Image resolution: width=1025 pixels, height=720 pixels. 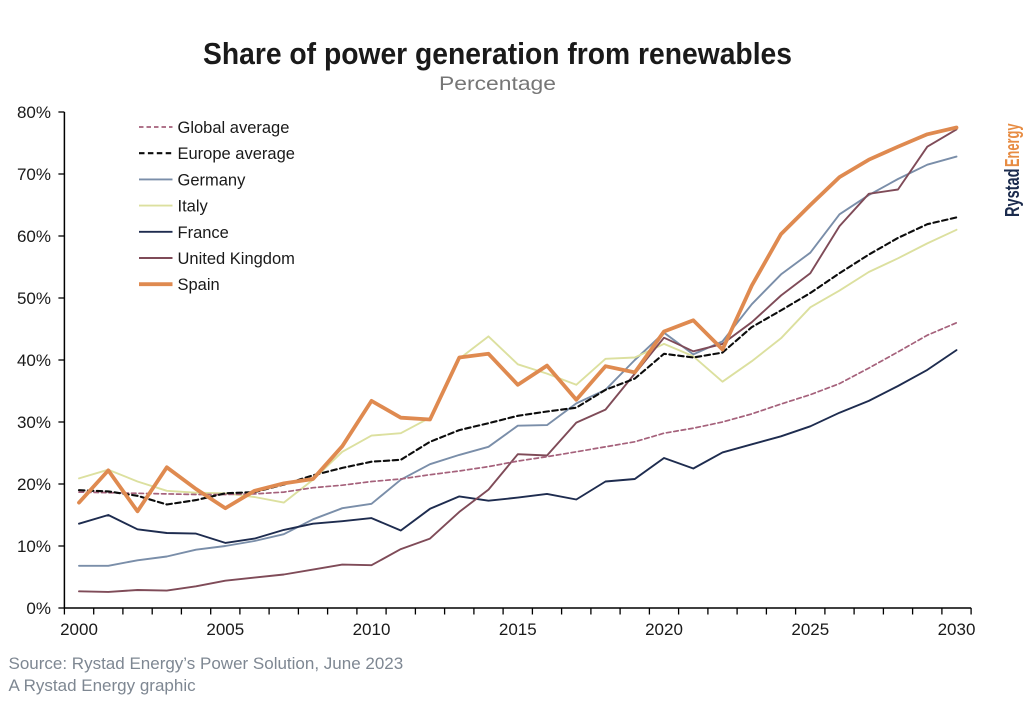 I want to click on svg-text: 2030, so click(x=957, y=629).